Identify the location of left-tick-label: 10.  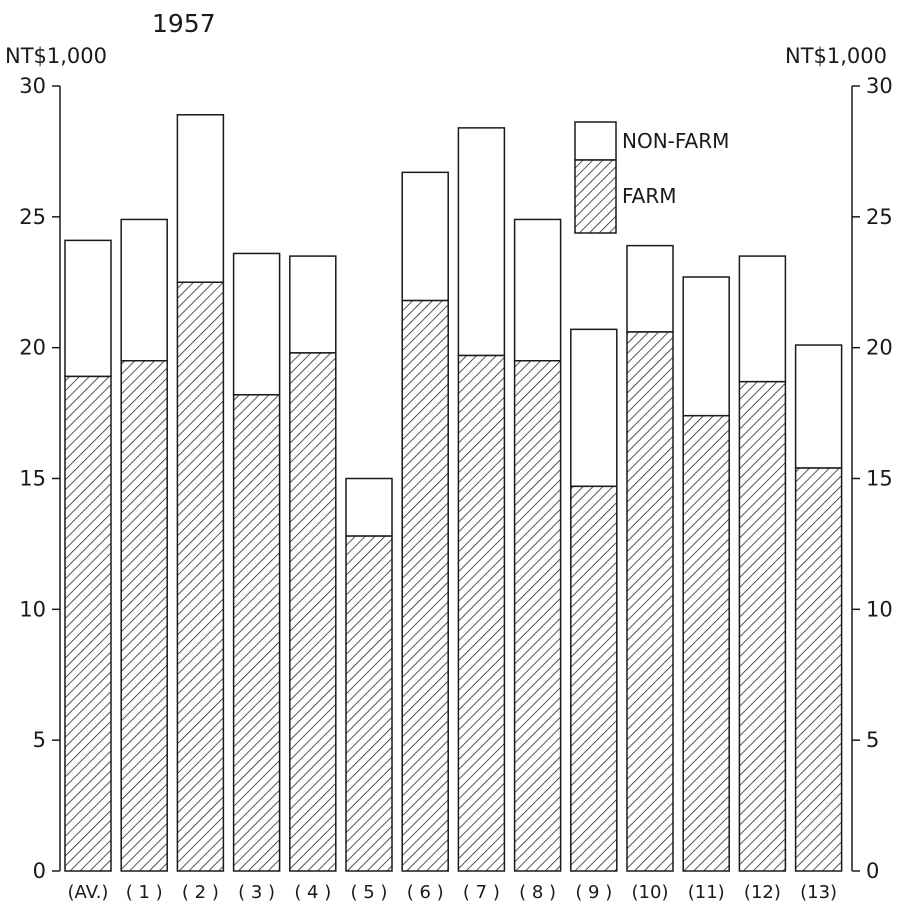
(32, 609).